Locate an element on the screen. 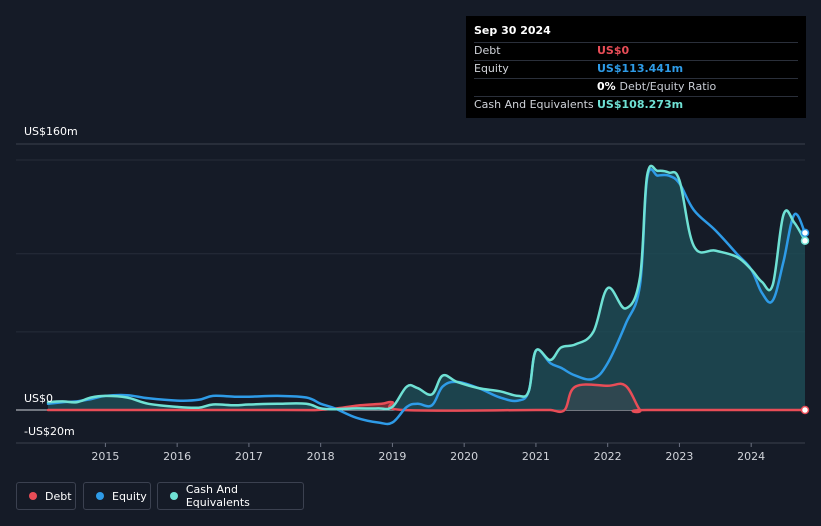 The width and height of the screenshot is (821, 526). x-axis-ticks: 2015 2016 2017 2018 2019 2020 2021 2022 2023 2024 is located at coordinates (428, 453).